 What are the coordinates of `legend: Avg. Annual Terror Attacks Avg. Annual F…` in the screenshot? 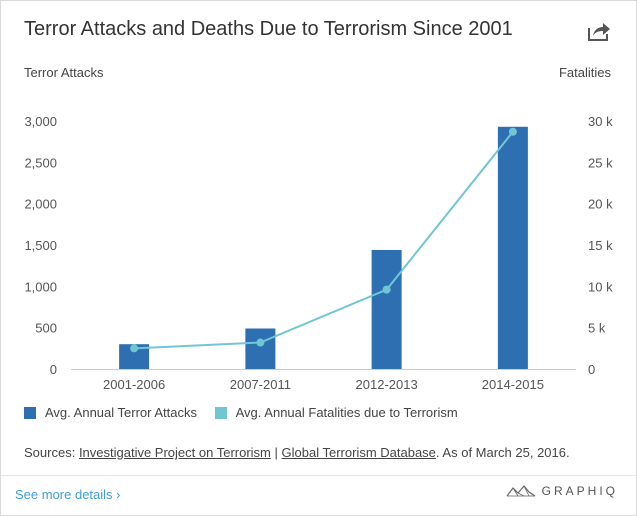 It's located at (248, 413).